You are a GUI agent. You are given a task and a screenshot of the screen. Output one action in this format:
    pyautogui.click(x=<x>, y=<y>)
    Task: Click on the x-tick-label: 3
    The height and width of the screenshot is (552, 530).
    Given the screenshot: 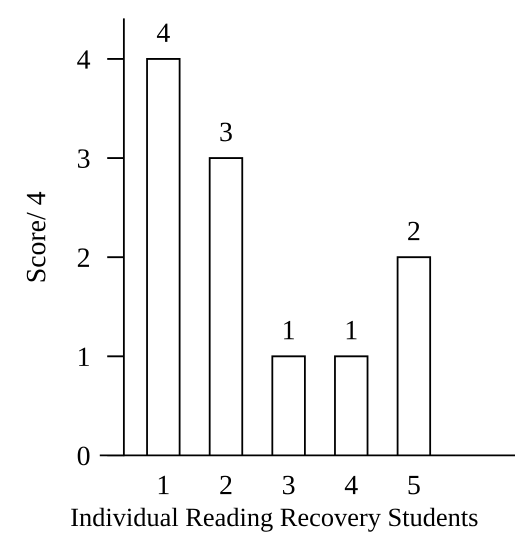 What is the action you would take?
    pyautogui.click(x=288, y=485)
    